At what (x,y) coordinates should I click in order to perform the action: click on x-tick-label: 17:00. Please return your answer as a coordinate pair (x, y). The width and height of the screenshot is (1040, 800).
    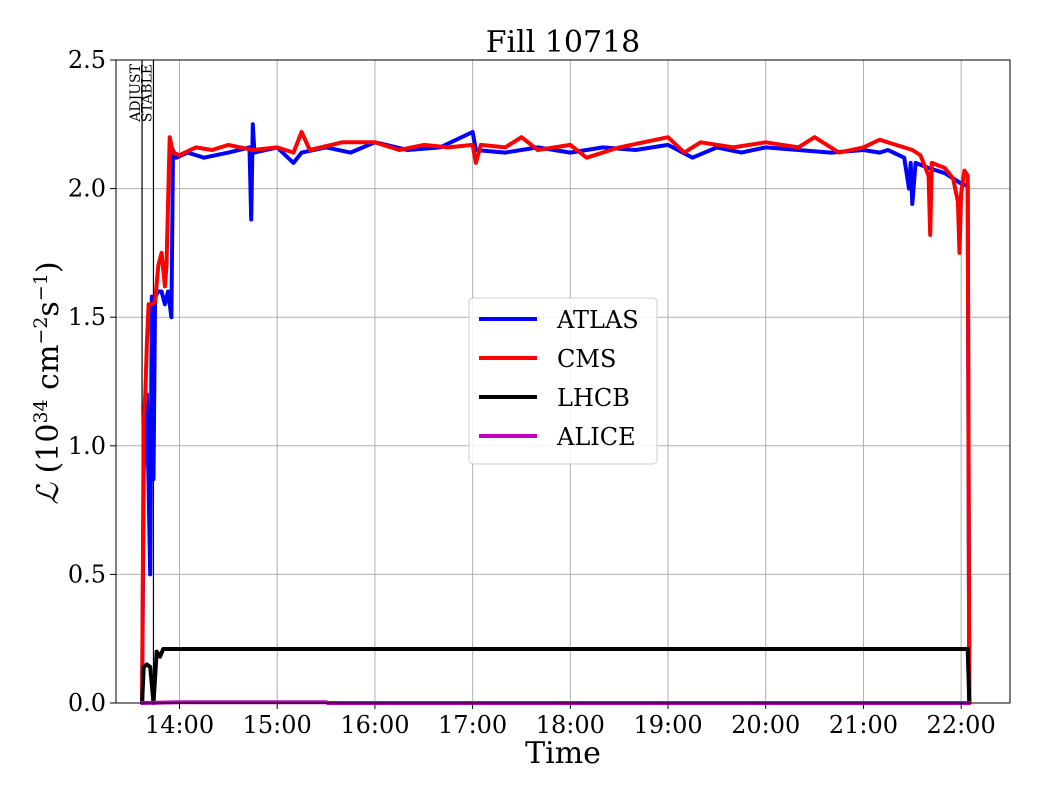
    Looking at the image, I should click on (472, 725).